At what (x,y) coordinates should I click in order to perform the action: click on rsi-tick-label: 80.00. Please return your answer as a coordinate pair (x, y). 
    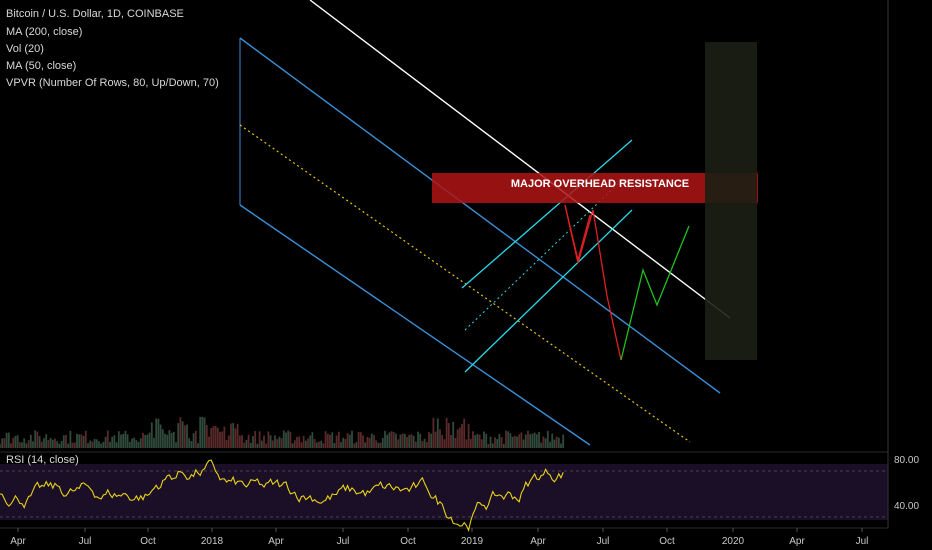
    Looking at the image, I should click on (906, 460).